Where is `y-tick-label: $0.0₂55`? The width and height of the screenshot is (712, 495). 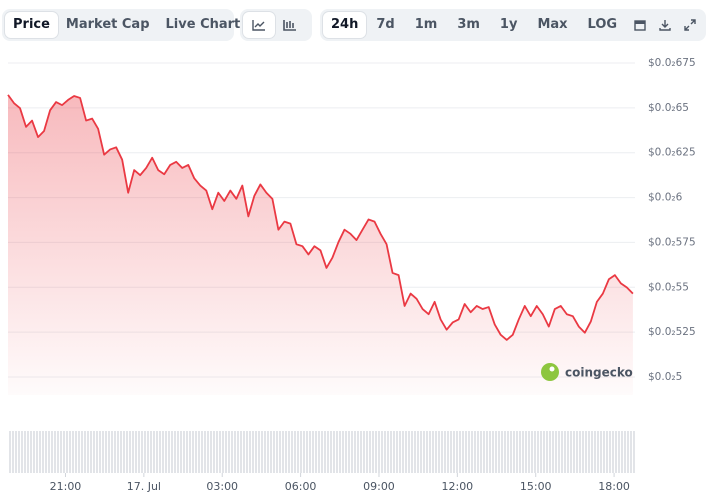 y-tick-label: $0.0₂55 is located at coordinates (668, 287).